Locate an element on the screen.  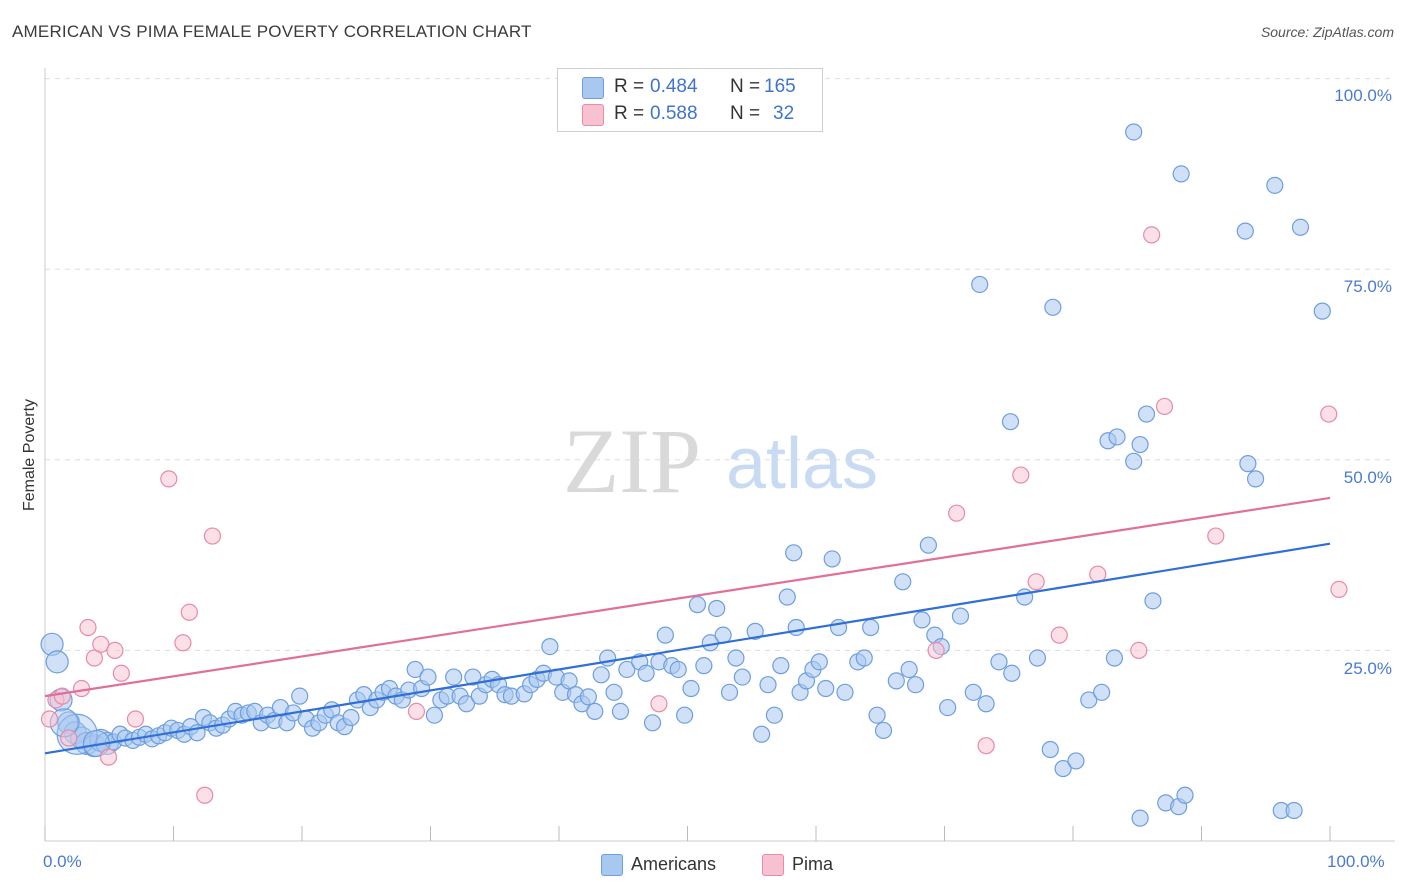
pima-swatch is located at coordinates (593, 115).